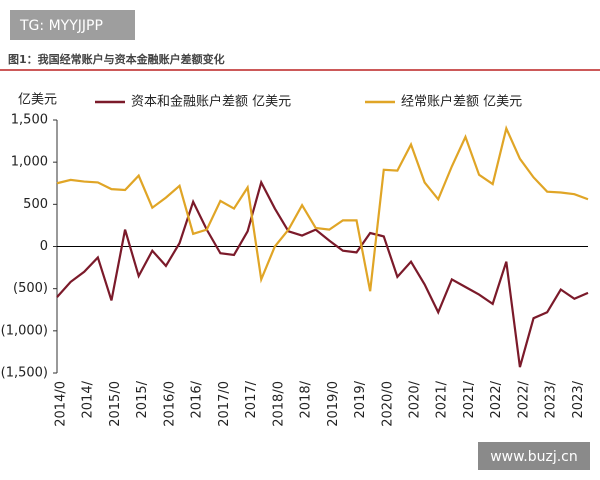 The height and width of the screenshot is (480, 600). I want to click on site-watermark: www.buzj.cn, so click(534, 457).